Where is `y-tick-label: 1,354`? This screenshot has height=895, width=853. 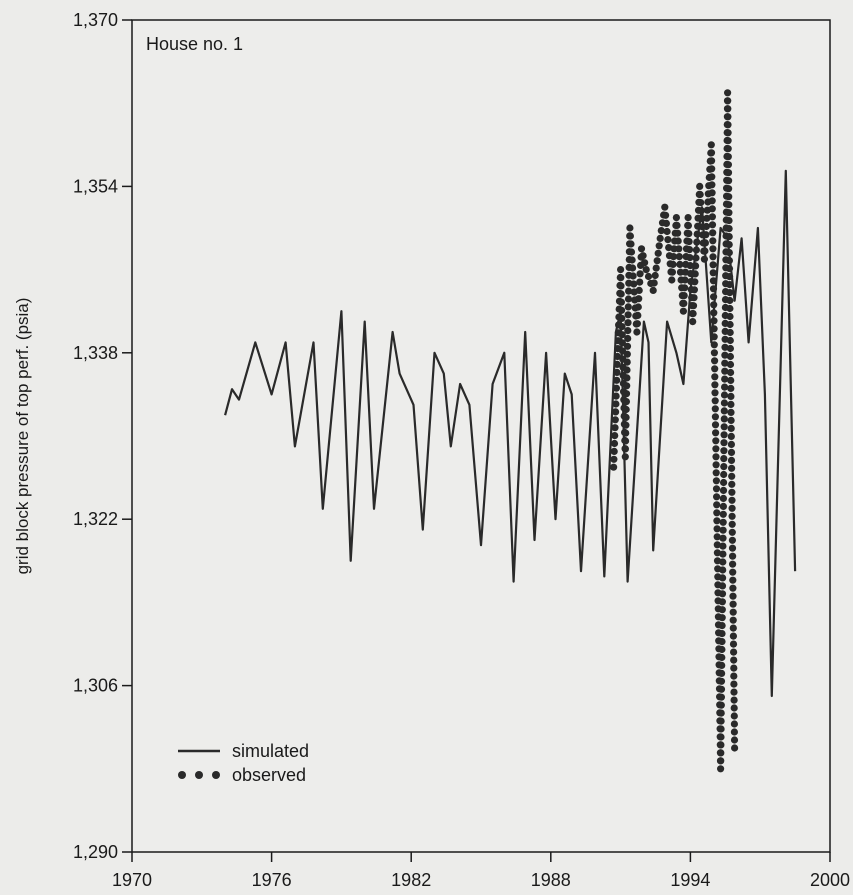 y-tick-label: 1,354 is located at coordinates (95, 186).